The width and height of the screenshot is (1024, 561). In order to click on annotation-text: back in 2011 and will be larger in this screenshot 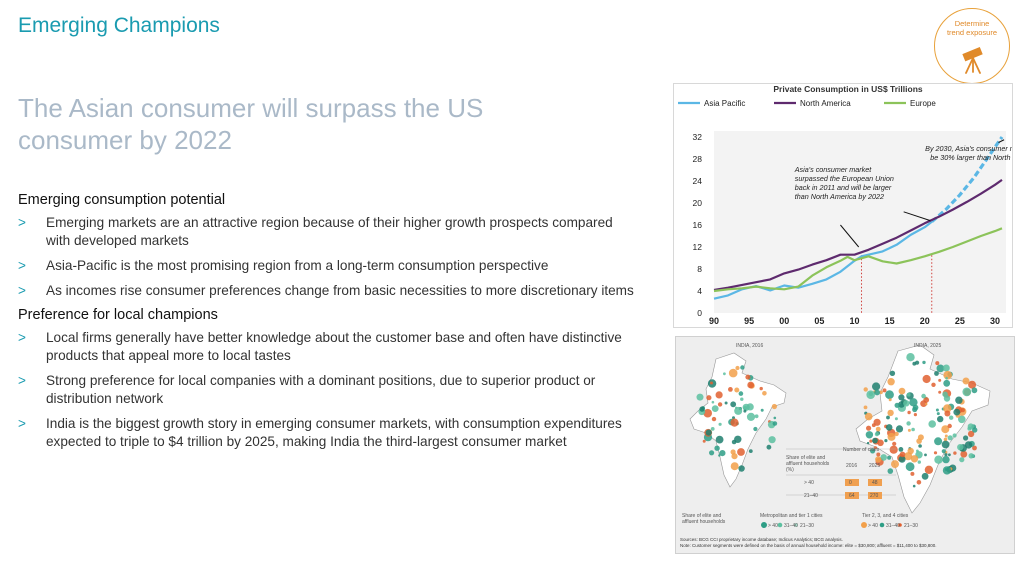, I will do `click(843, 187)`.